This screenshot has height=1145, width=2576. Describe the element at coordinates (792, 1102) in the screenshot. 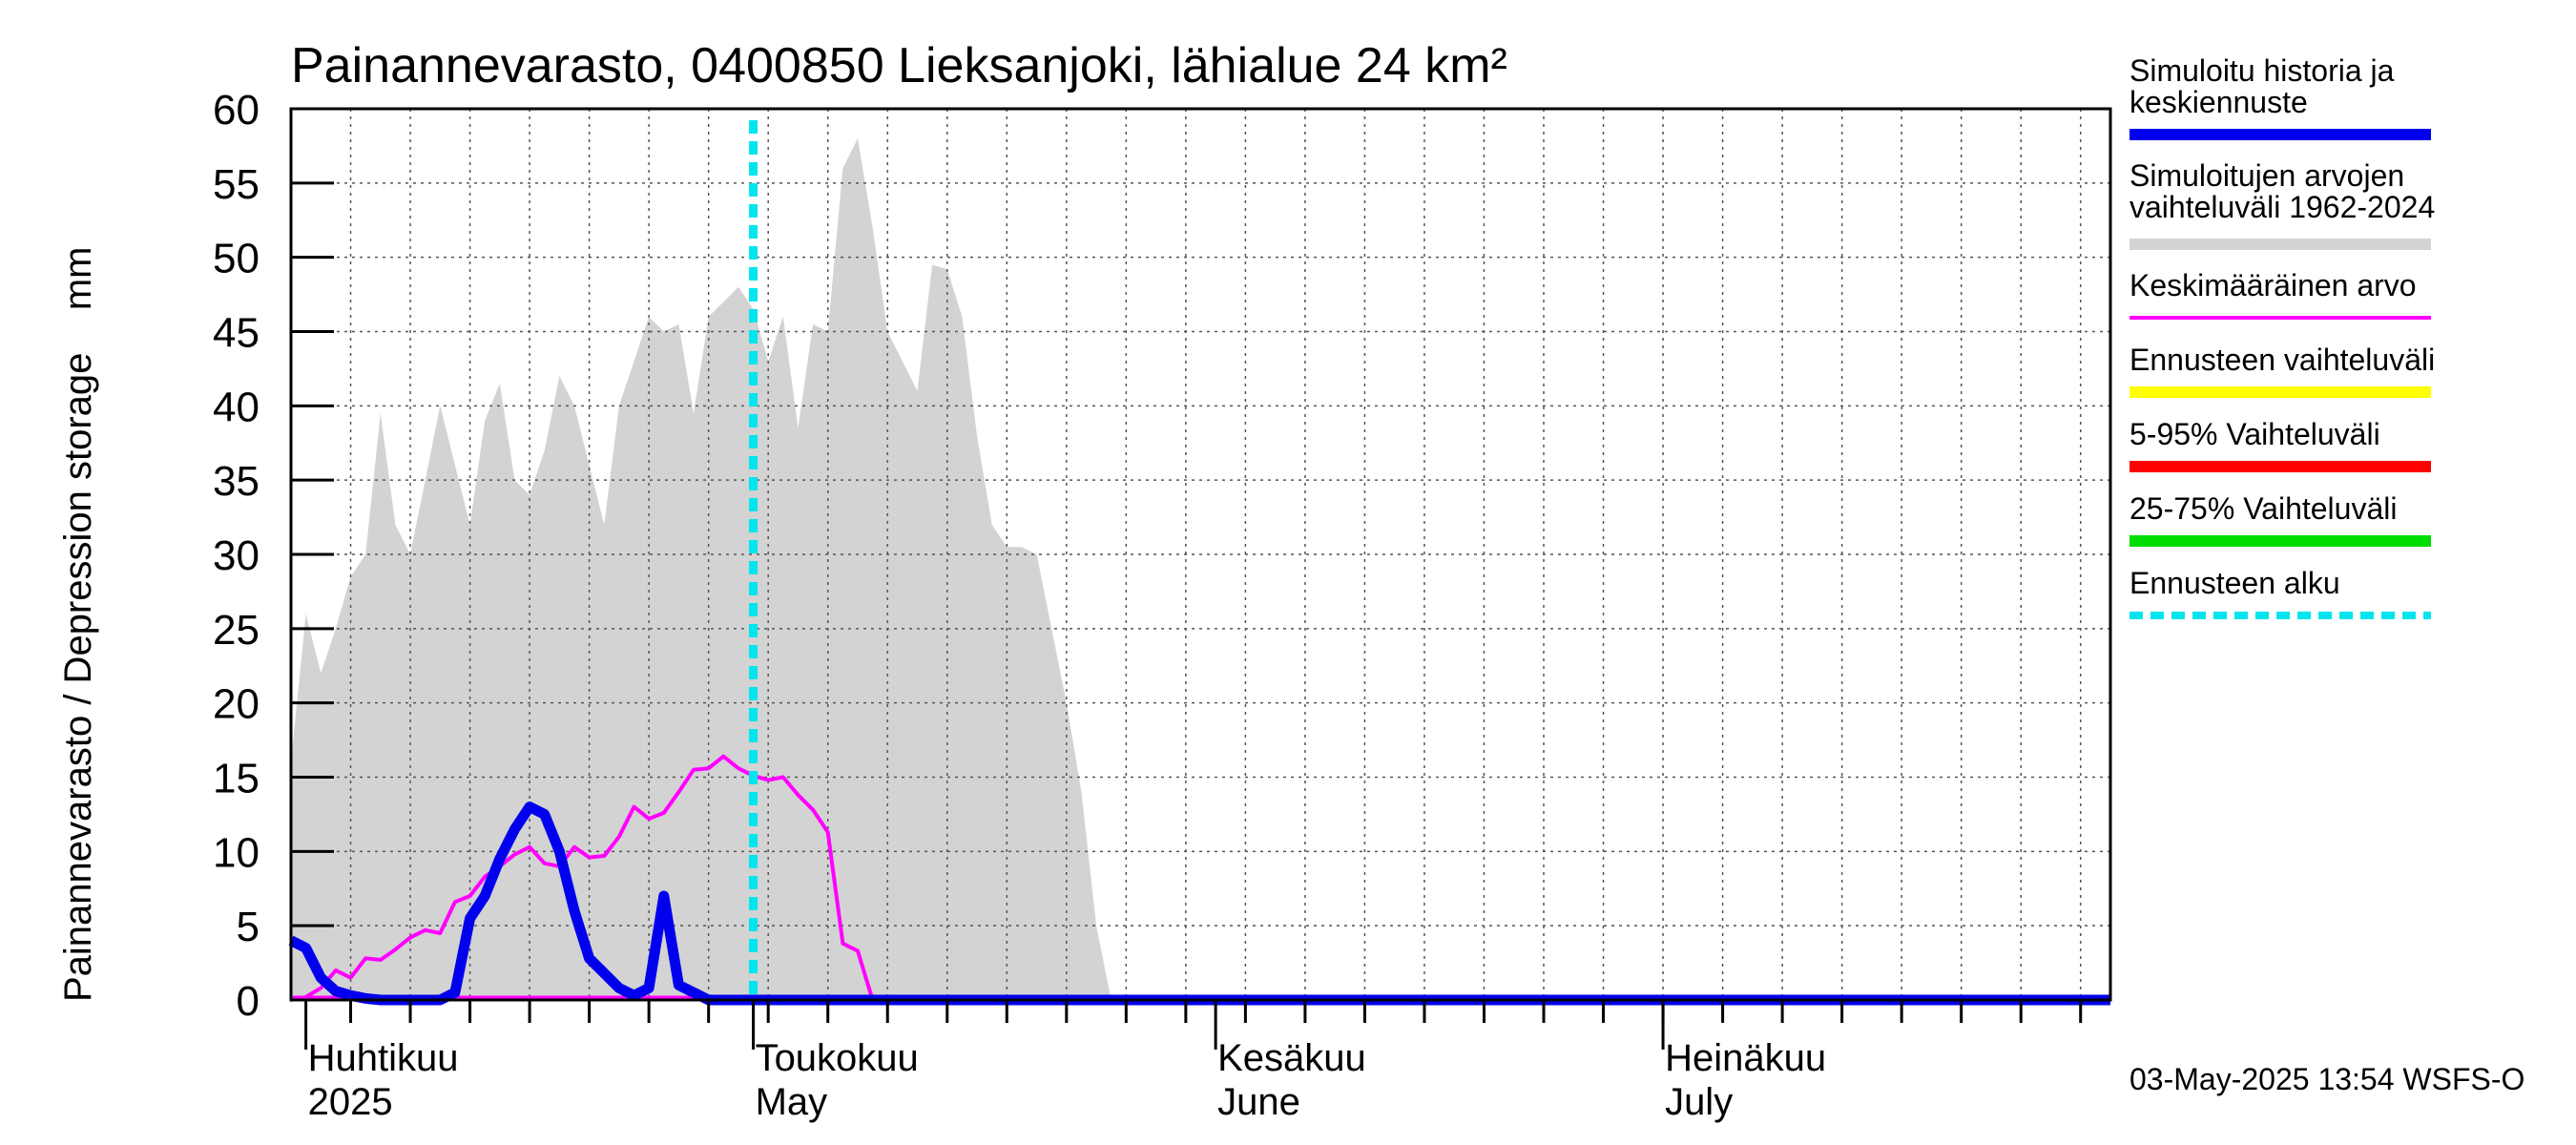

I see `x-month-label-secondary: May` at that location.